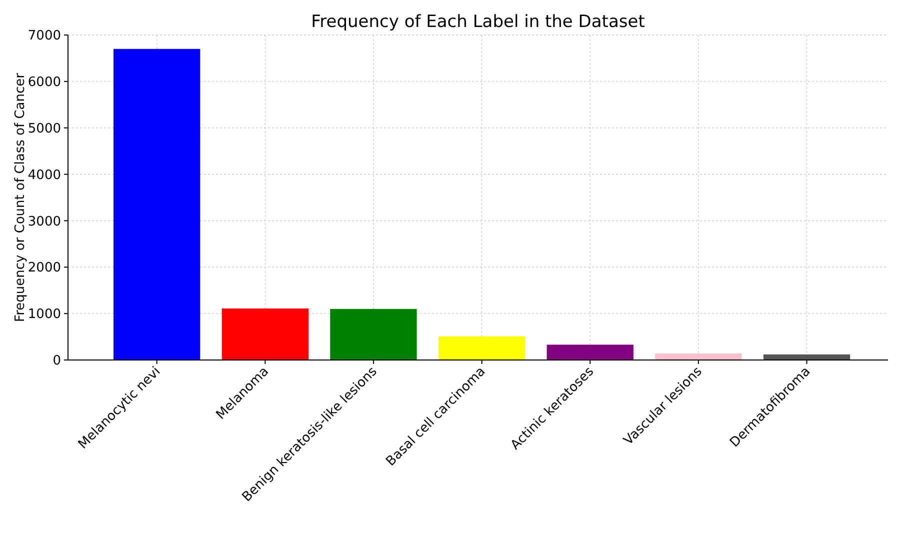  Describe the element at coordinates (44, 36) in the screenshot. I see `y-tick-label: 7000` at that location.